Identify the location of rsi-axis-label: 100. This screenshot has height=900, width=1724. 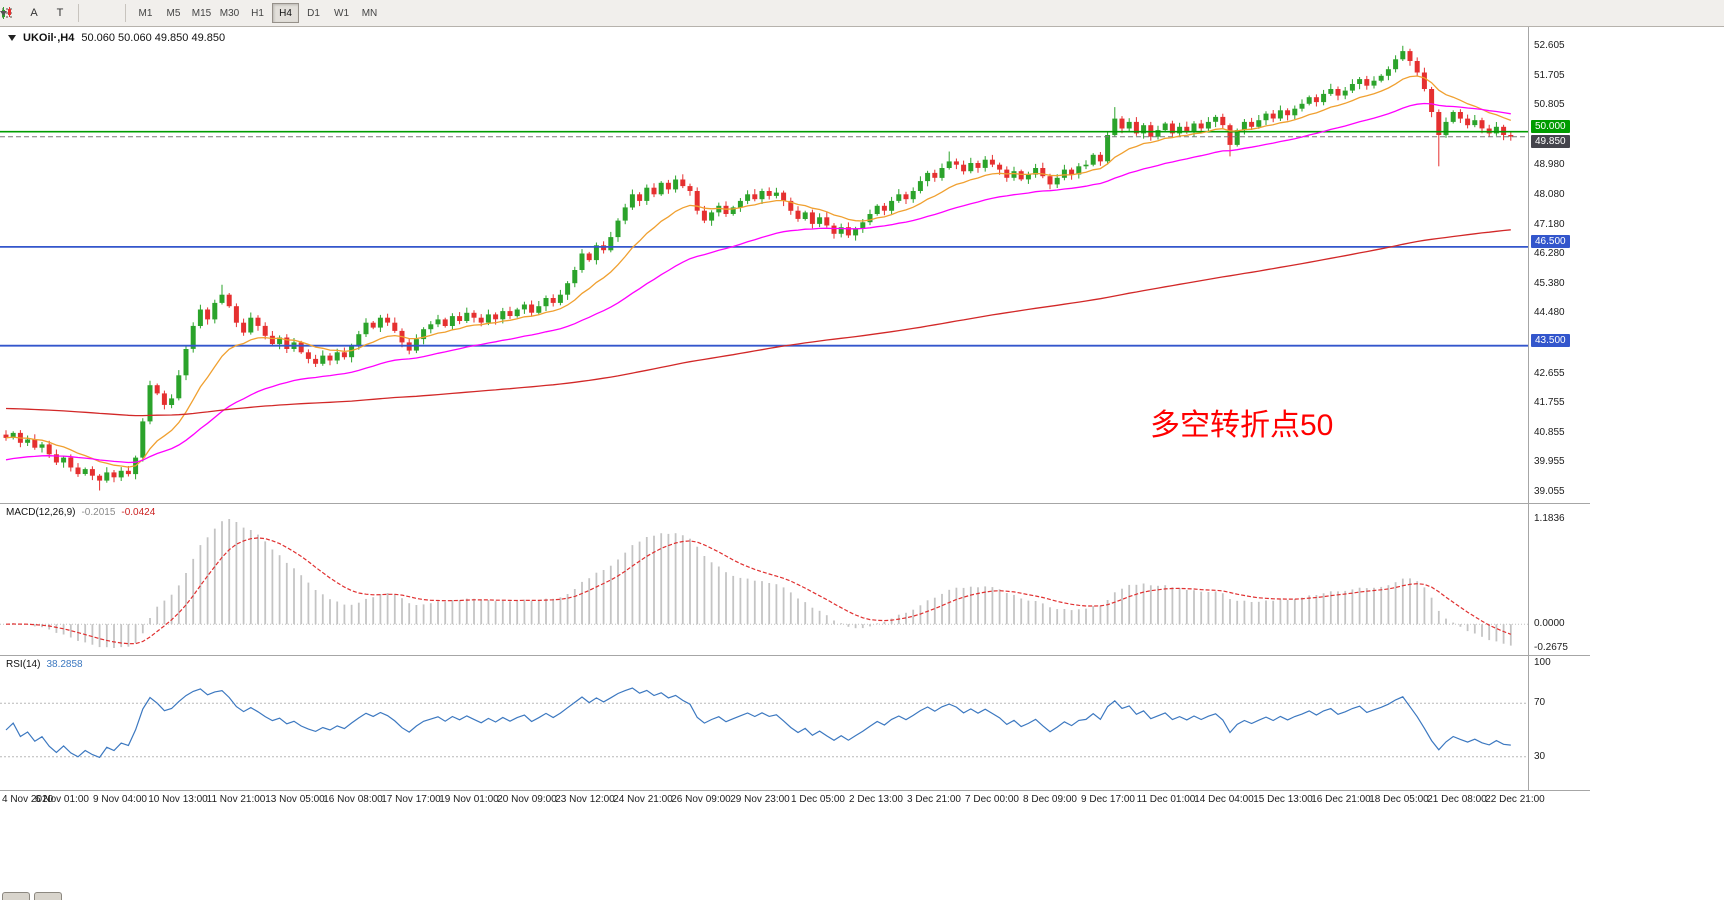
(1542, 662).